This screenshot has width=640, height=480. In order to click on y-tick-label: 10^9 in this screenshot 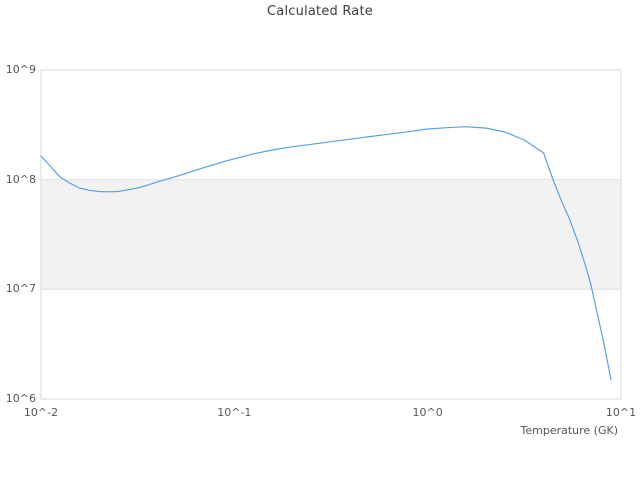, I will do `click(20, 69)`.